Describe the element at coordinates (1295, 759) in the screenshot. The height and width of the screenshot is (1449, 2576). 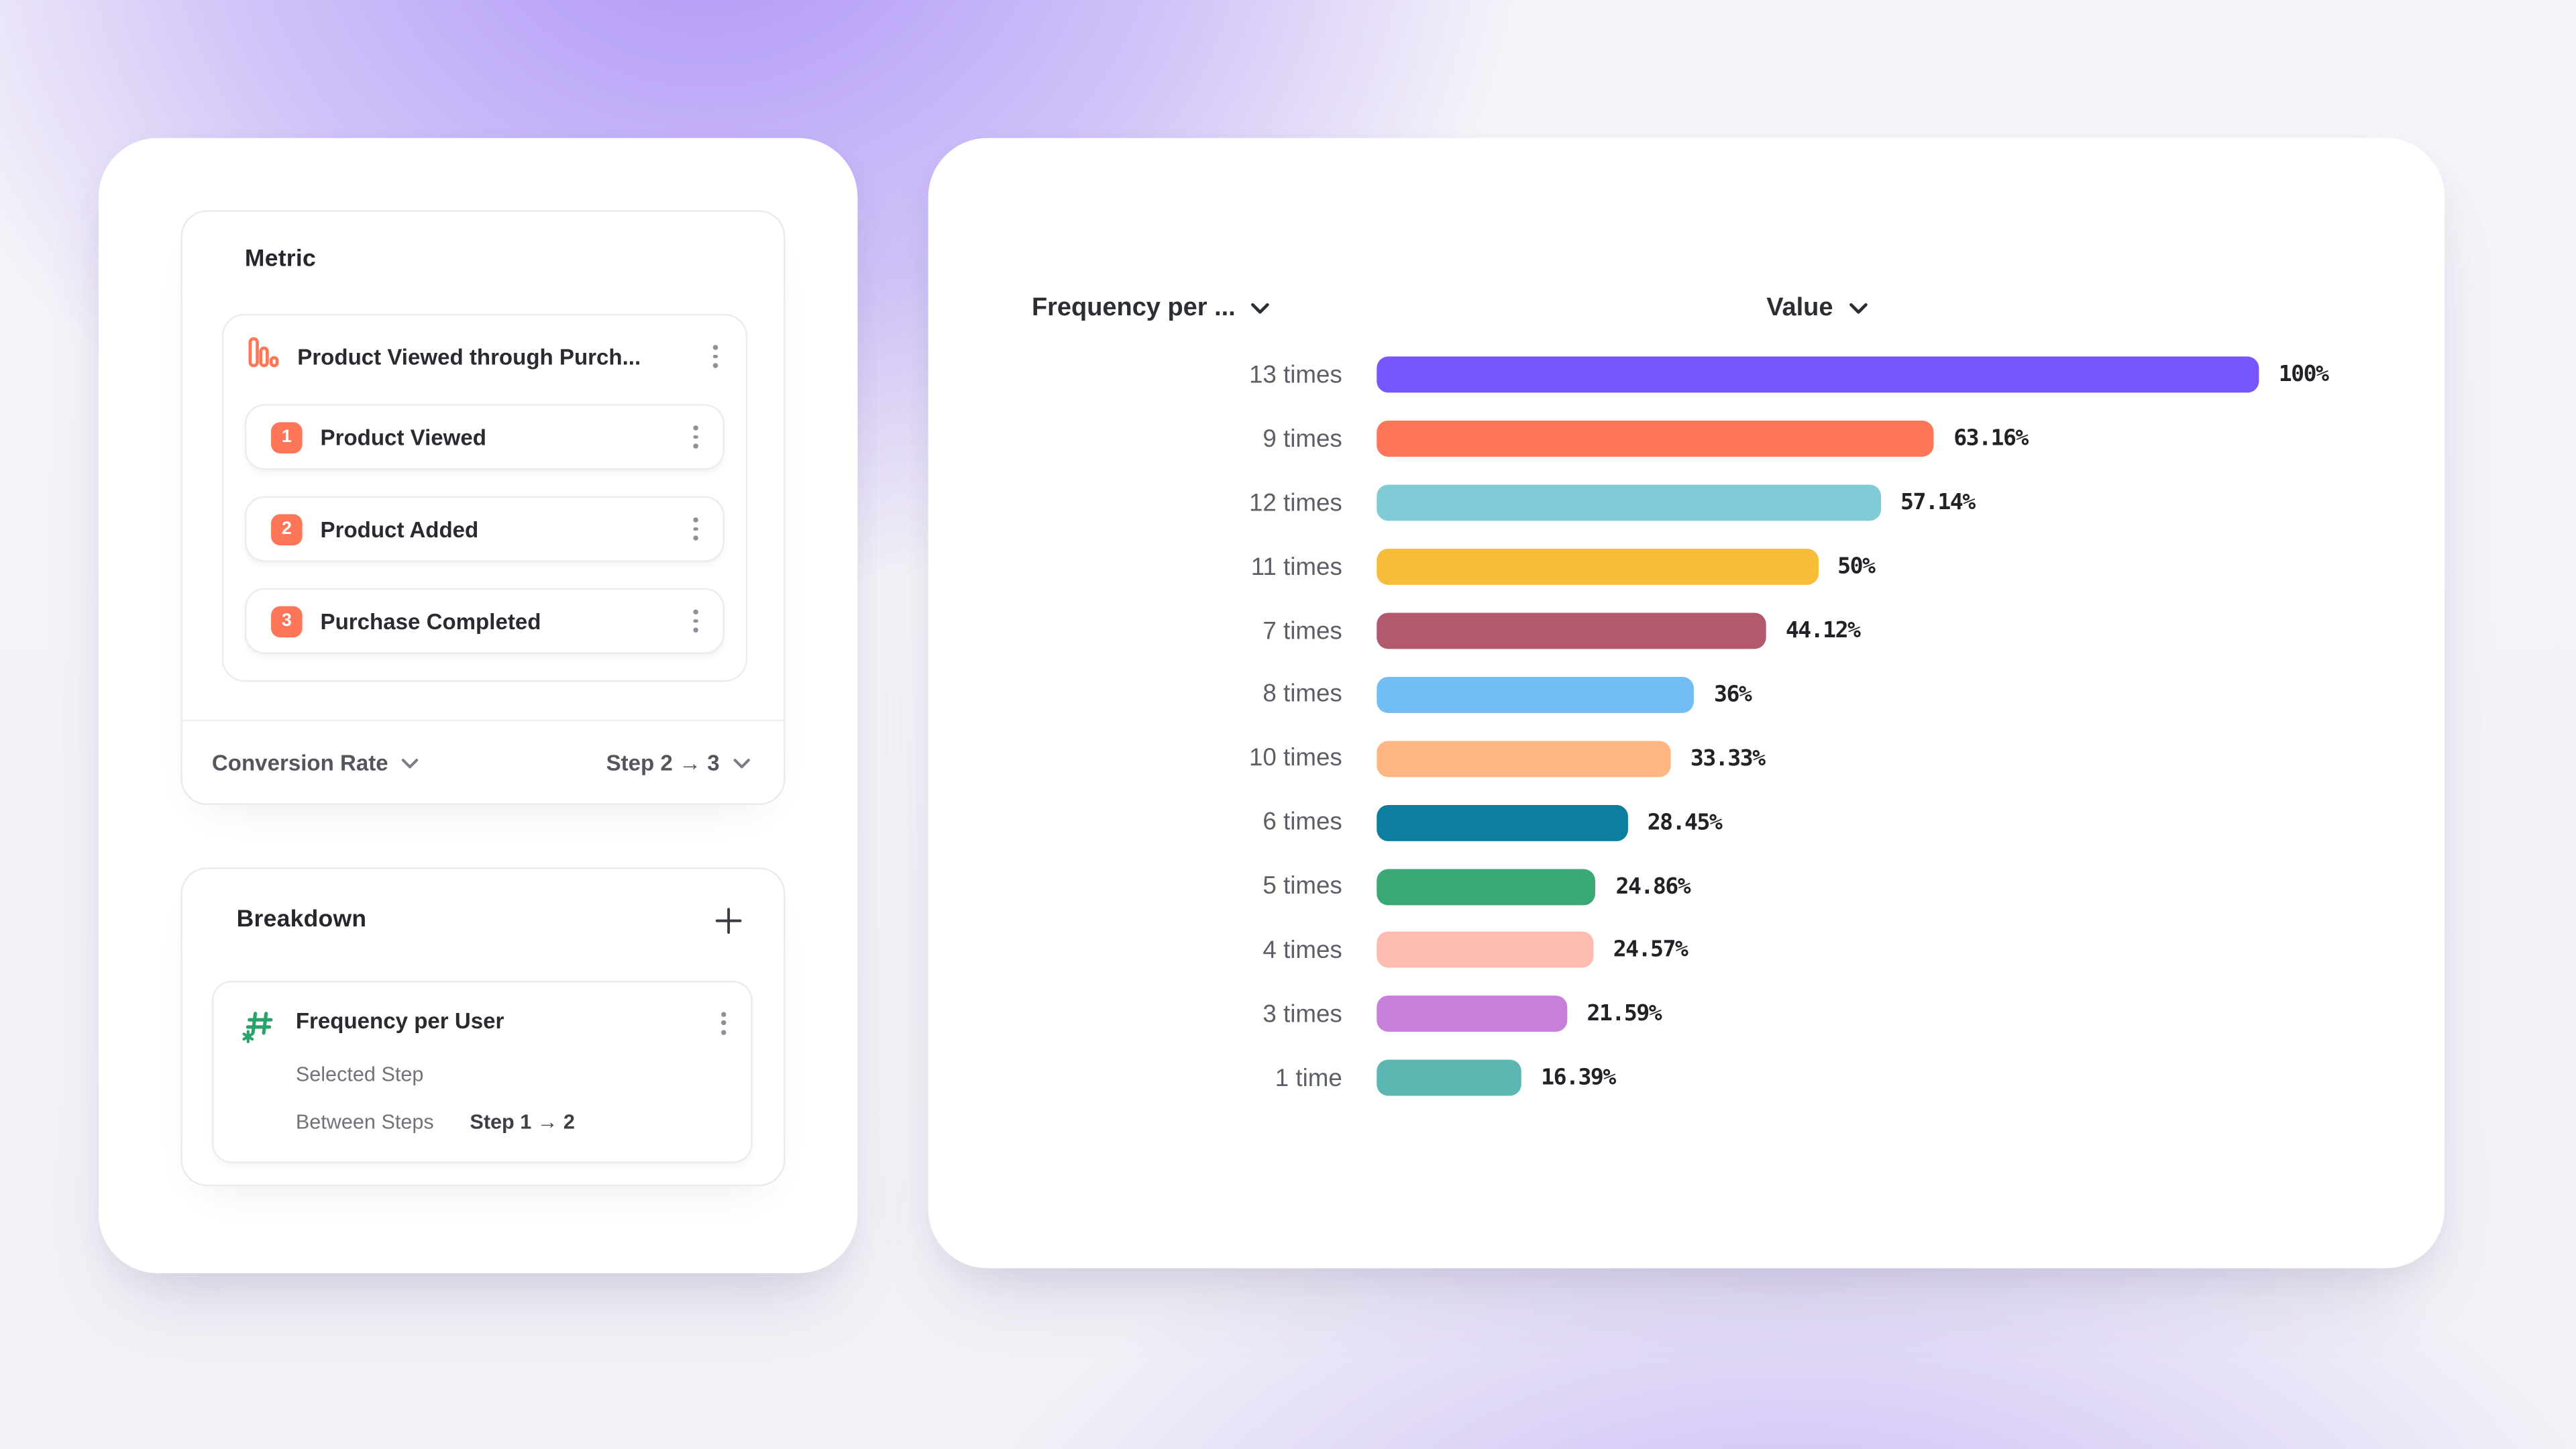
I see `bar-category-label: 10 times` at that location.